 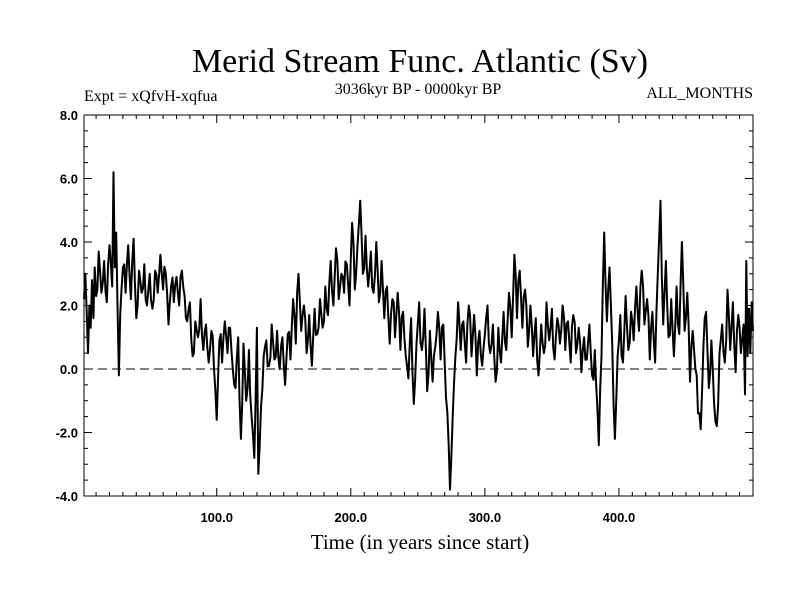 I want to click on y-tick-label: -4.0, so click(x=67, y=496).